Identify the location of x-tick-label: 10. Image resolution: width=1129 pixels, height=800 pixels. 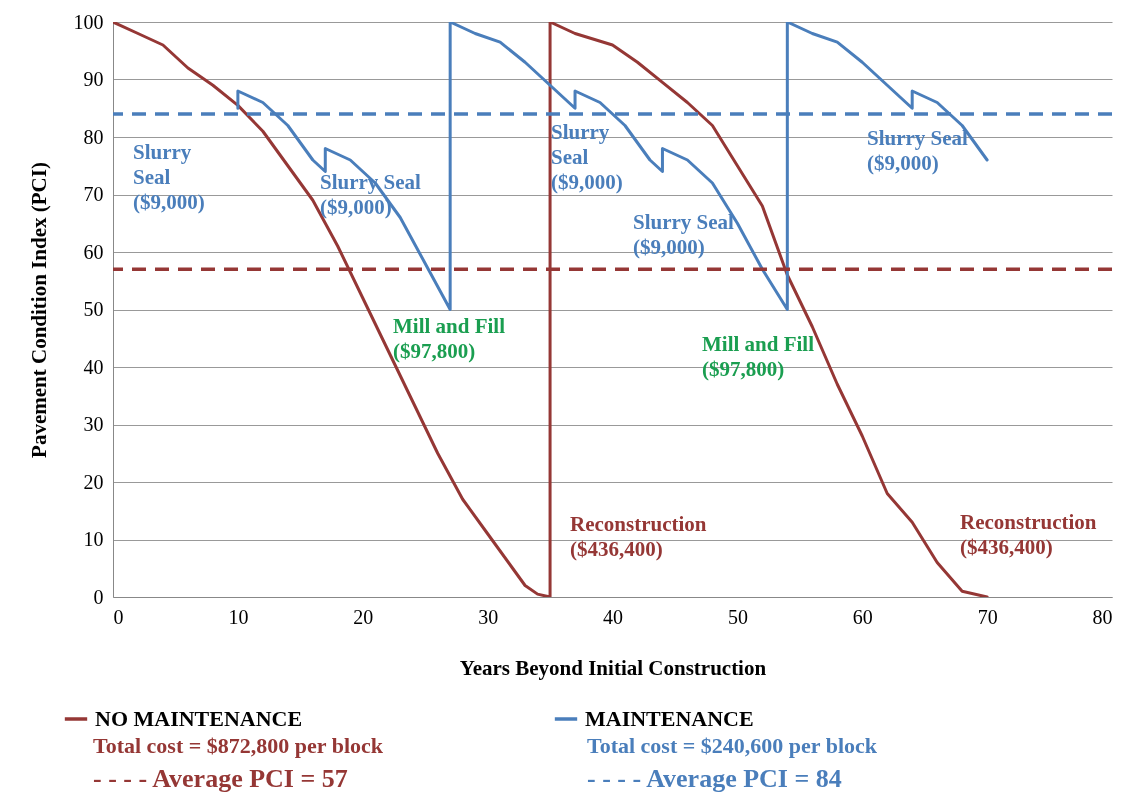
(238, 616).